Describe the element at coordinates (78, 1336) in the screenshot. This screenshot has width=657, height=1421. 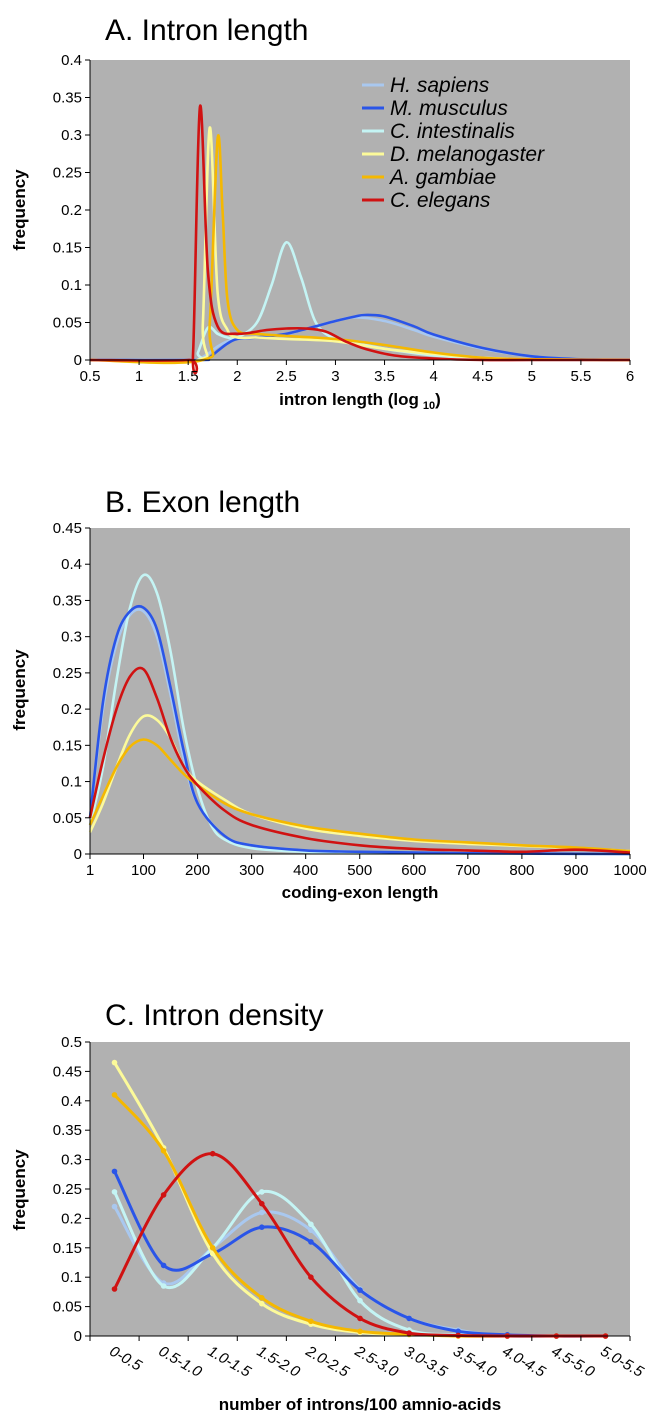
I see `panel-c-ytick-label: 0` at that location.